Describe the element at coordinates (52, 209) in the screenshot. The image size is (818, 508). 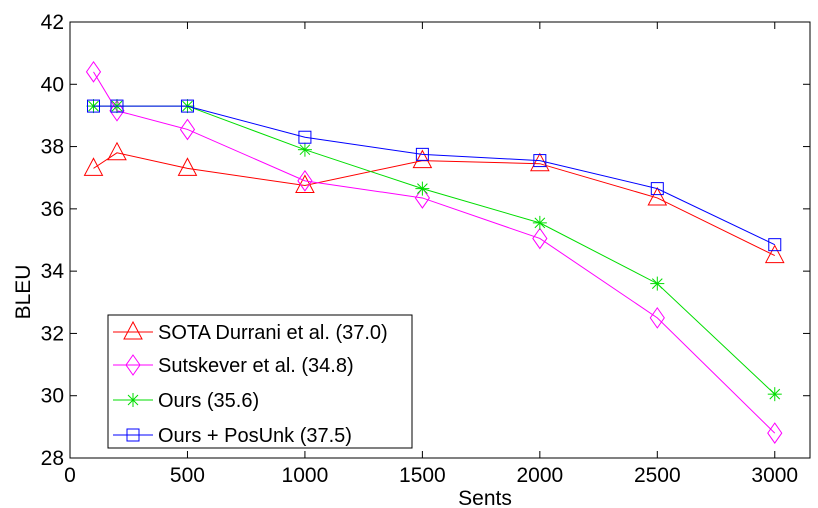
I see `y-tick-label: 36` at that location.